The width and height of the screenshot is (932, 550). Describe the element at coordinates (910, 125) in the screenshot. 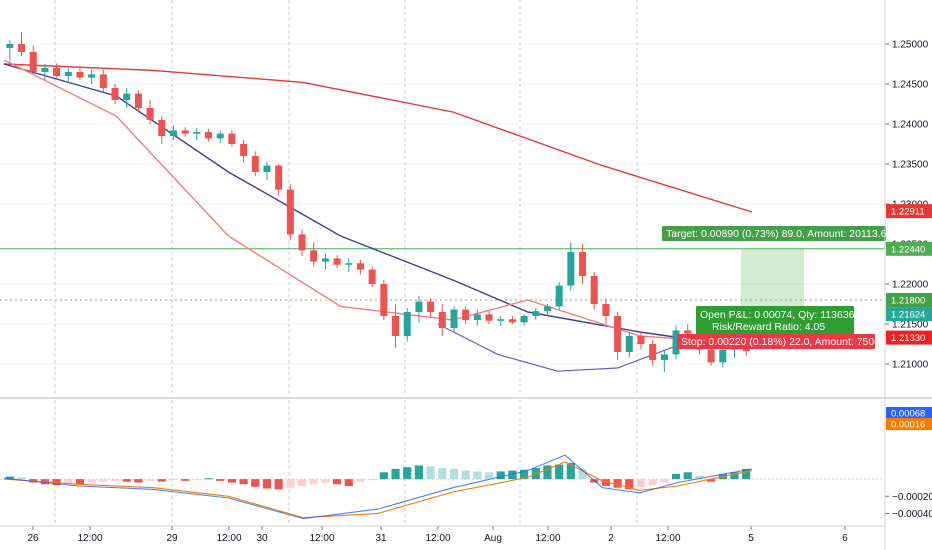

I see `price-tick-label: 1.24000` at that location.